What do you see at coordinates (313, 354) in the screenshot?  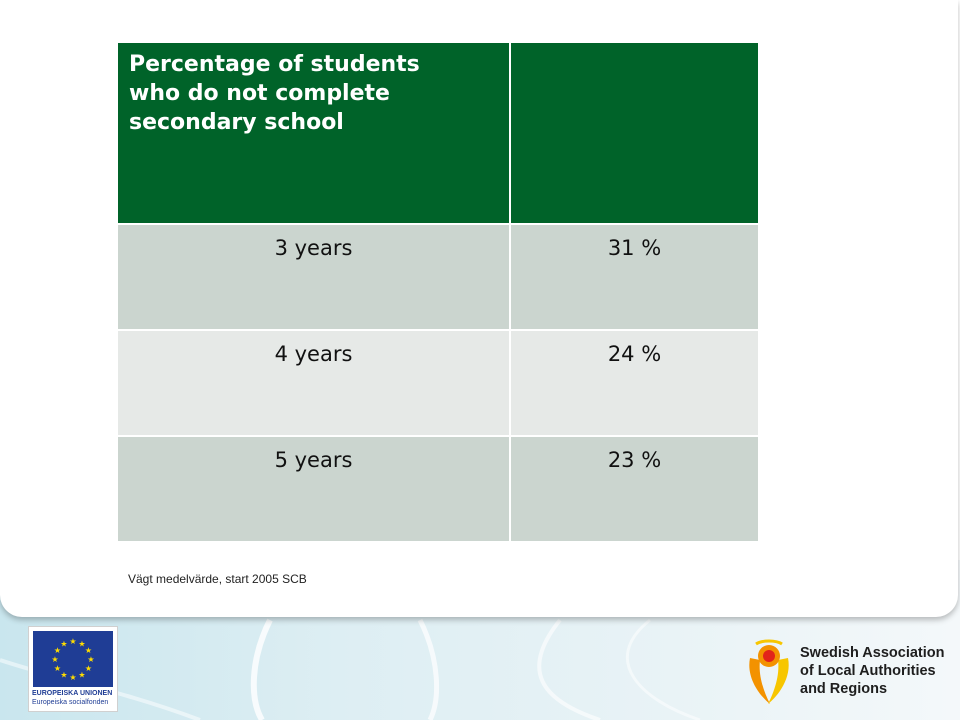 I see `row-label: 4 years` at bounding box center [313, 354].